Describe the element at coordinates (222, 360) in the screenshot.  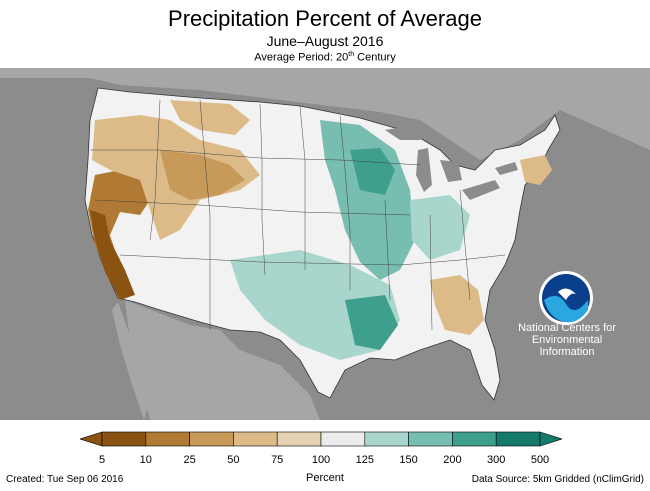
I see `mexico-land` at that location.